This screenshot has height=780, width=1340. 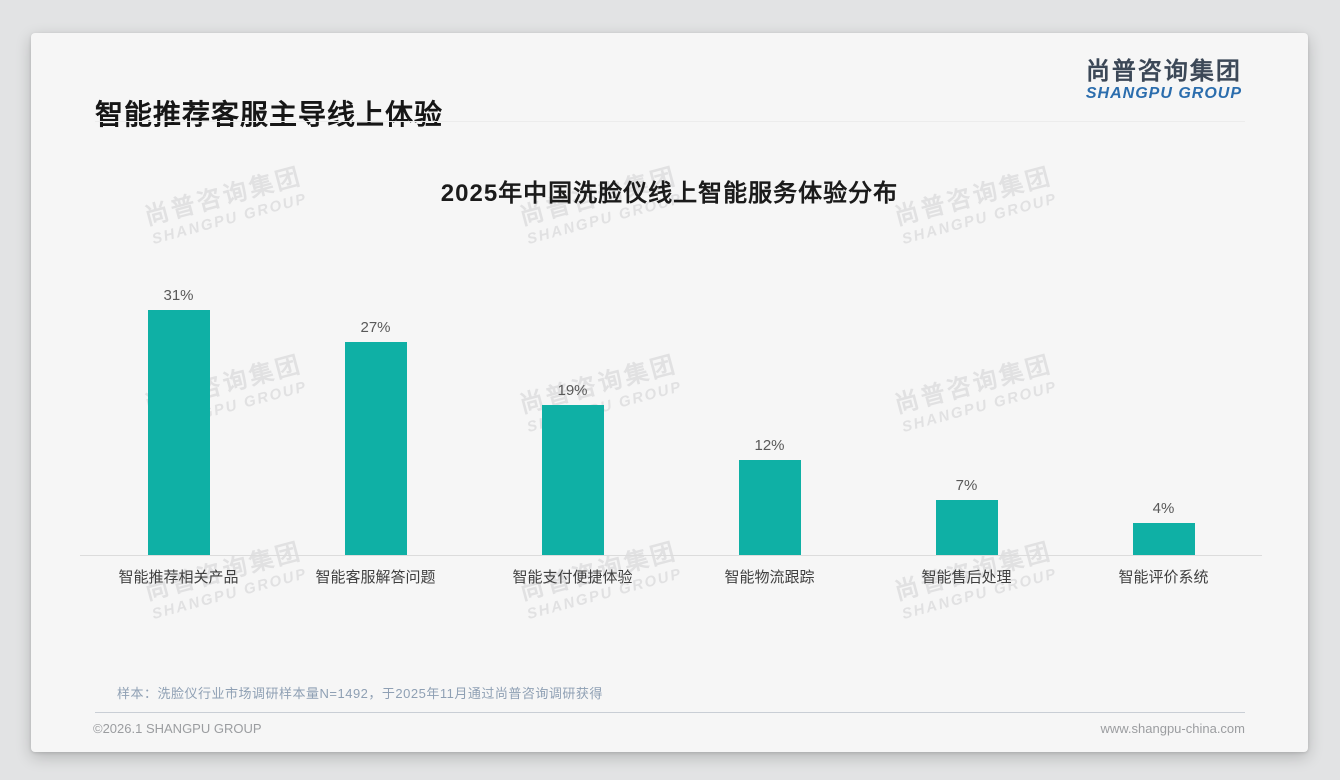 What do you see at coordinates (1163, 94) in the screenshot?
I see `logo-en: SHANGPU GROUP` at bounding box center [1163, 94].